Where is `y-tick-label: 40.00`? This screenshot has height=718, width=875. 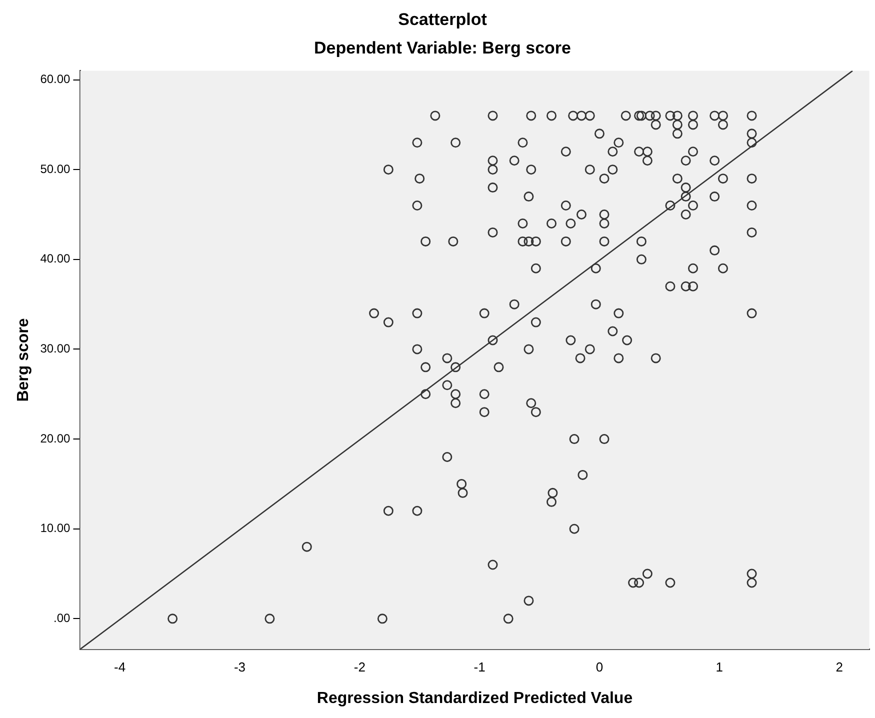
y-tick-label: 40.00 is located at coordinates (55, 259).